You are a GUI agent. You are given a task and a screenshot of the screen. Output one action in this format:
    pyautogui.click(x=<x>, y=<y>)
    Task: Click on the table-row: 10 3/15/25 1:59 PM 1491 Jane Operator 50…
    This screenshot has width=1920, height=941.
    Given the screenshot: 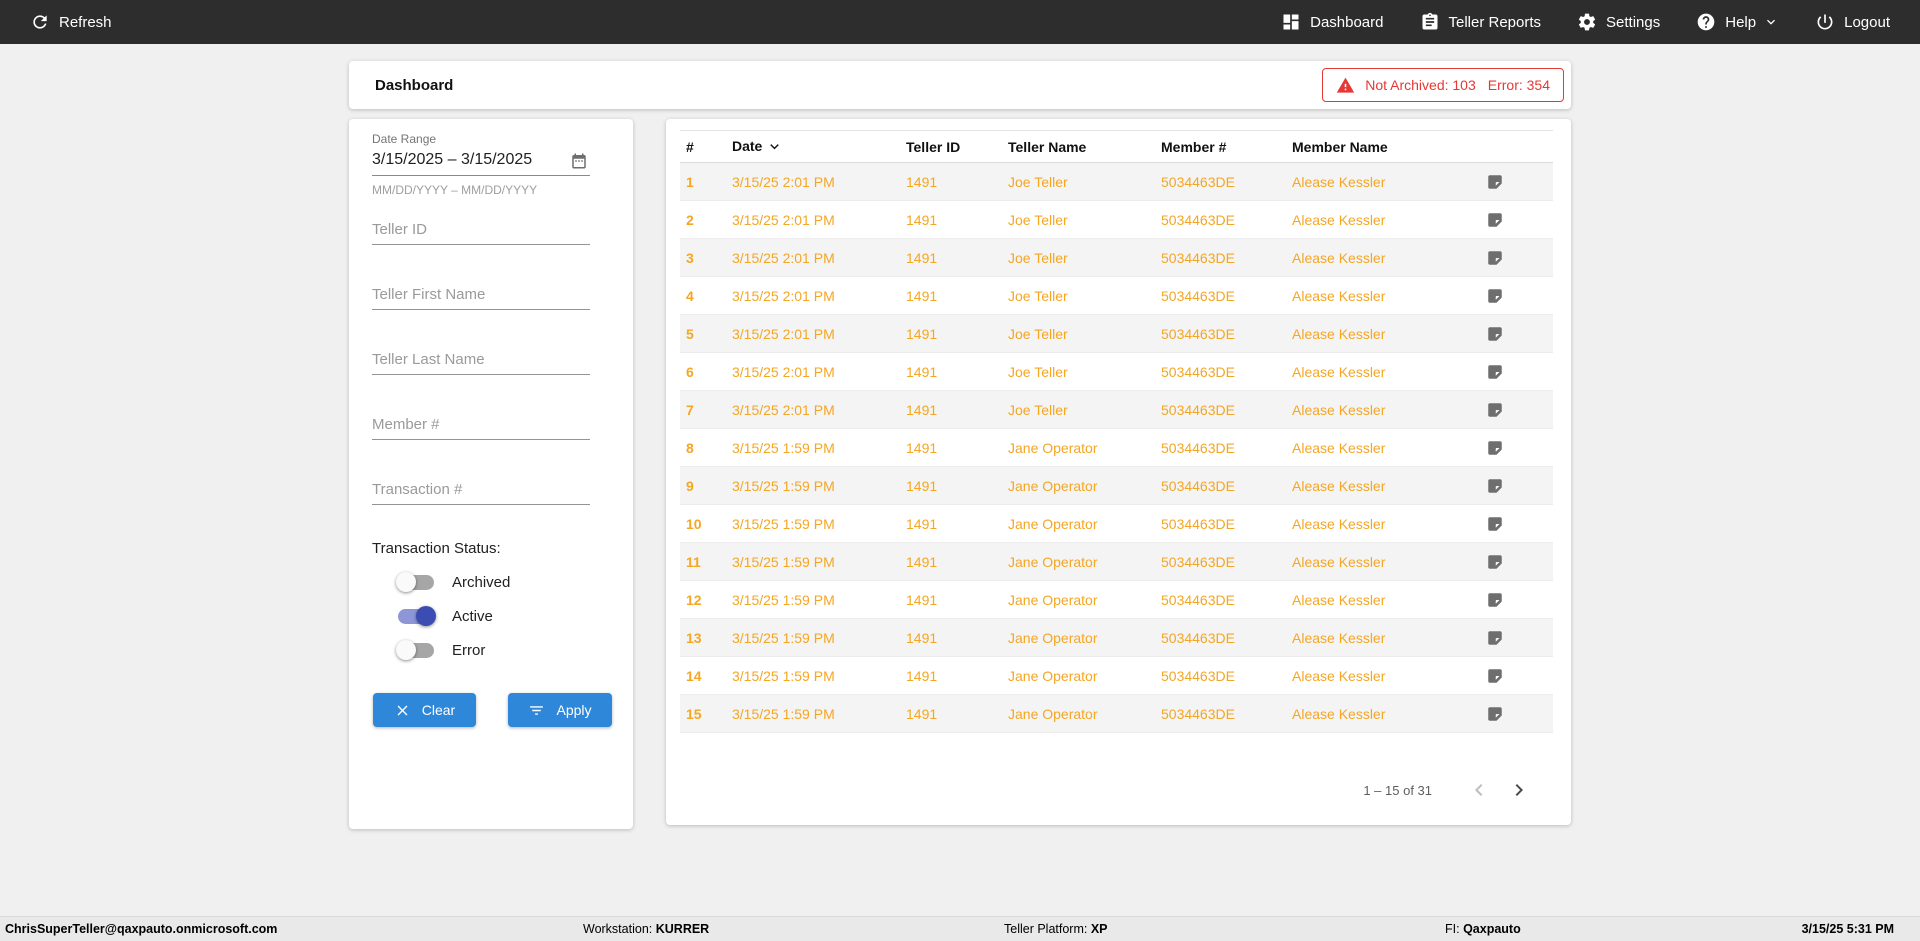 What is the action you would take?
    pyautogui.click(x=1116, y=523)
    